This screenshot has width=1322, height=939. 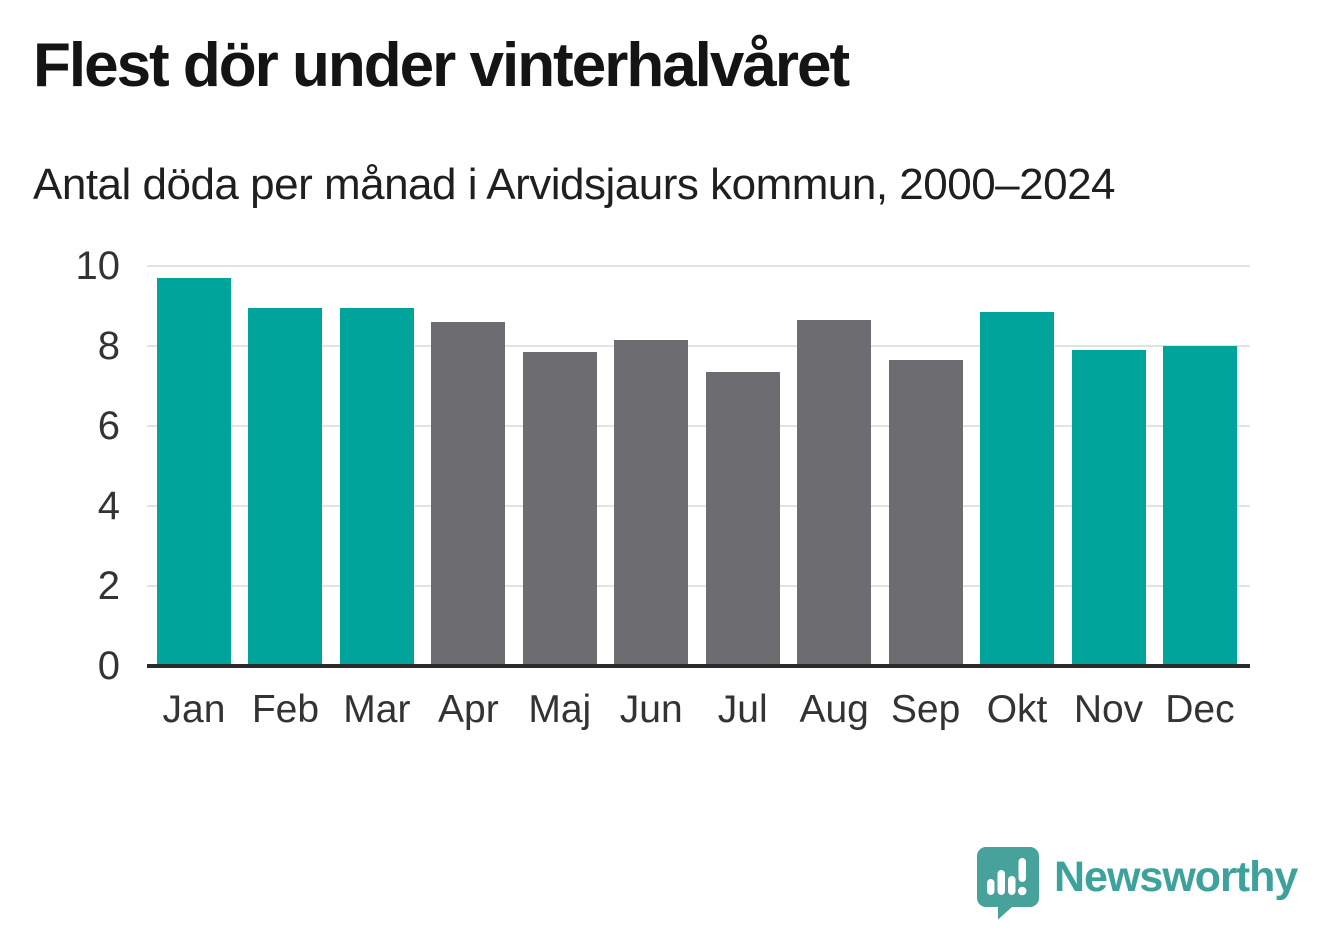 I want to click on logo-bar-tall, so click(x=1001, y=882).